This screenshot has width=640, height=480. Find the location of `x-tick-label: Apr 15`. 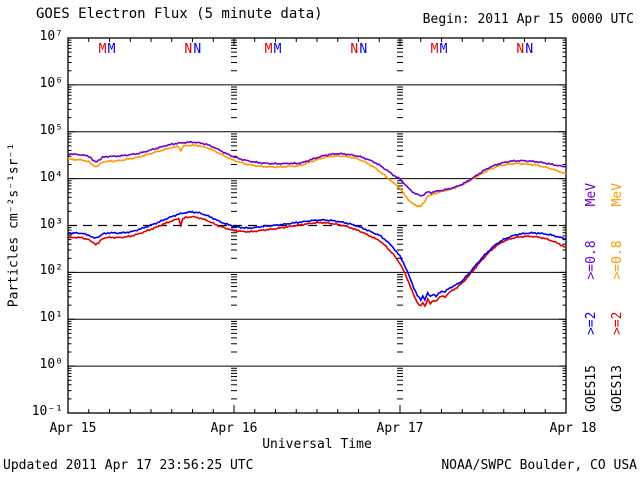

x-tick-label: Apr 15 is located at coordinates (73, 428).